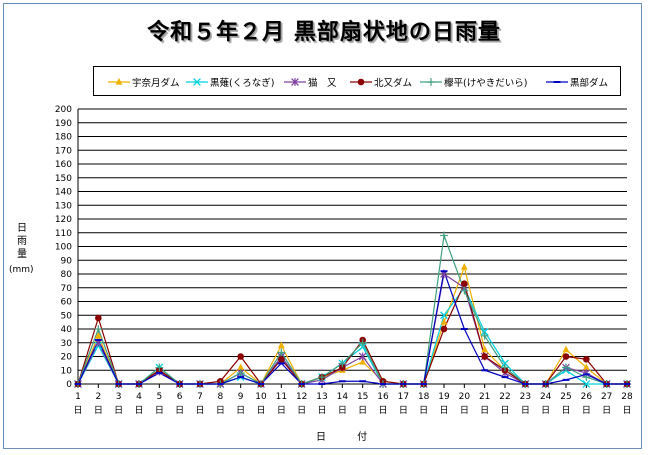 This screenshot has height=455, width=648. I want to click on legend-item: 黒薙(くろなぎ), so click(230, 82).